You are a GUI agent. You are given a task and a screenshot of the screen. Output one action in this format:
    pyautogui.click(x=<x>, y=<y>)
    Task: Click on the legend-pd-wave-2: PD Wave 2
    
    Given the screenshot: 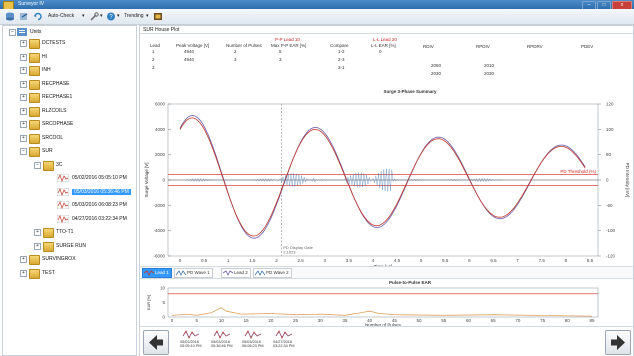 What is the action you would take?
    pyautogui.click(x=272, y=273)
    